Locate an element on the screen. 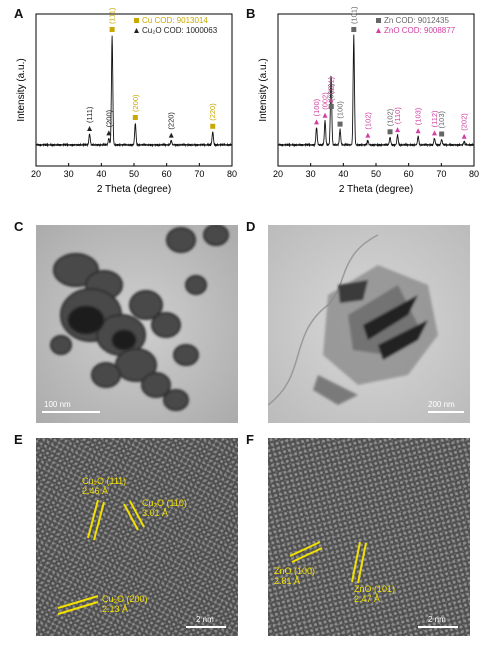 This screenshot has width=484, height=650. peak-label: (112) is located at coordinates (434, 118).